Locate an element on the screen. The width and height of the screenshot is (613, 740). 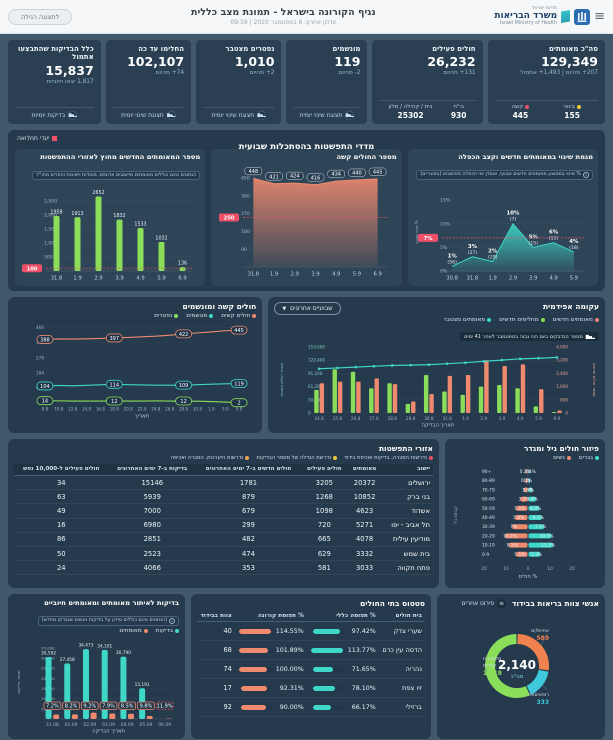
table-row: בני ברק 10852 1268 879 5939 63 is located at coordinates (223, 497).